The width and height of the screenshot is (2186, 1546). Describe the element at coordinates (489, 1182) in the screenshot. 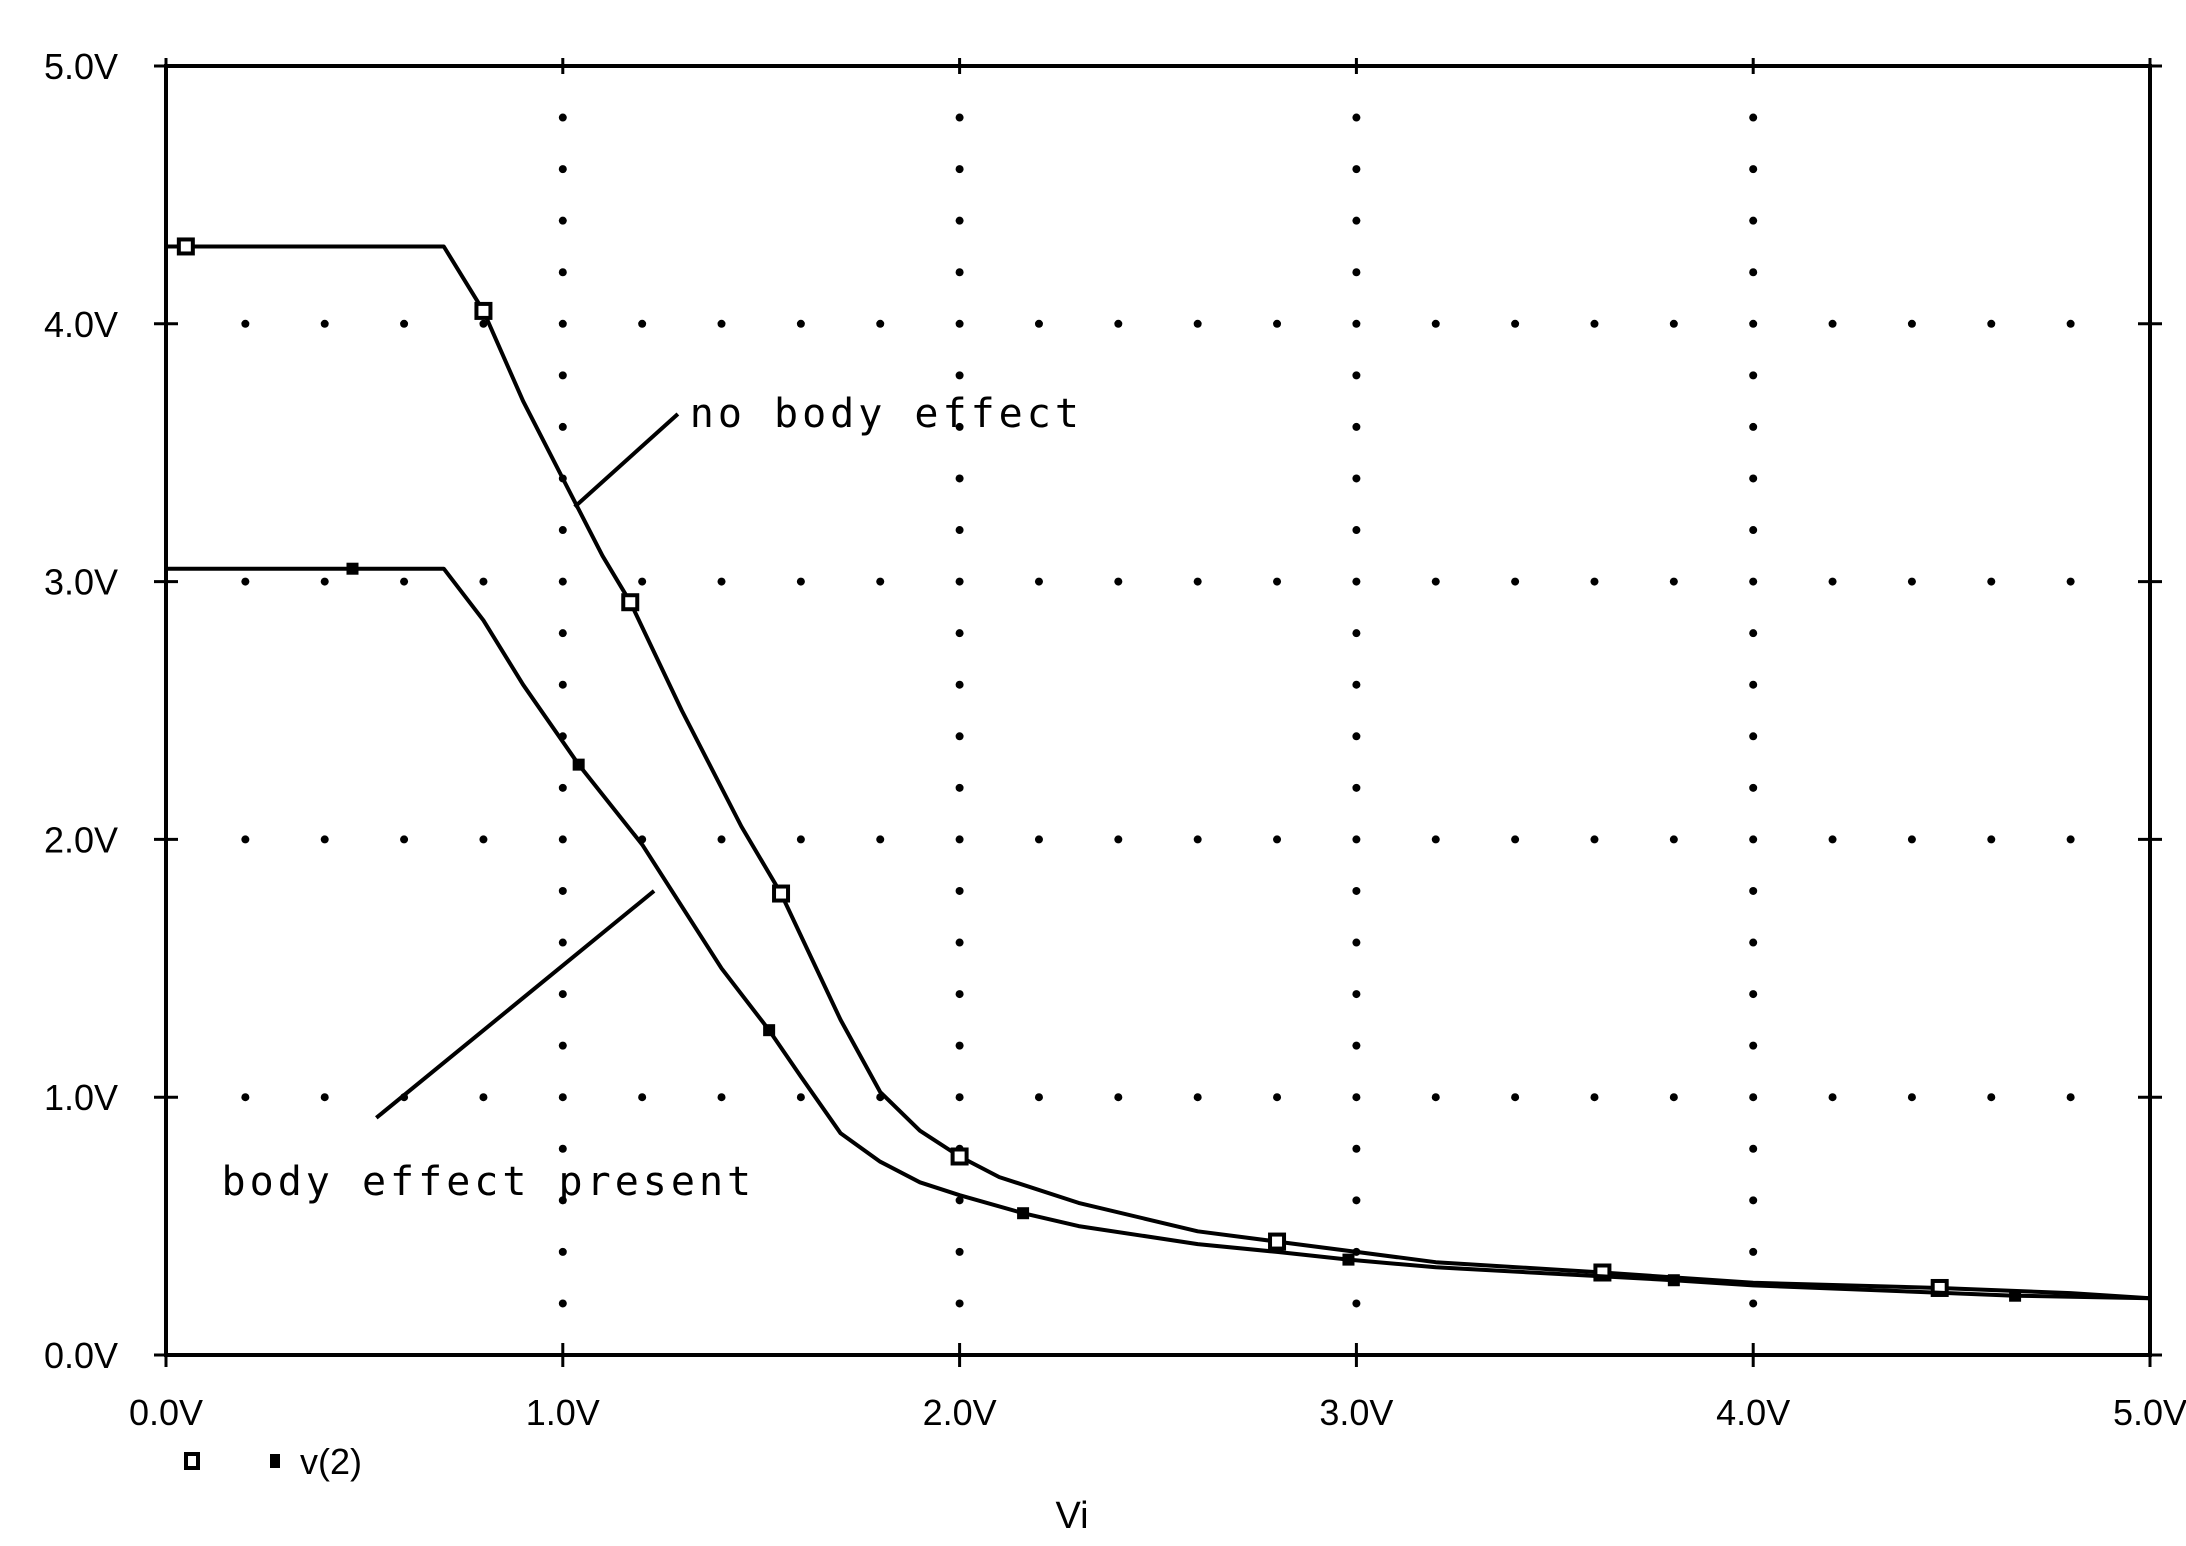

I see `label-body-effect-present: body effect present` at that location.